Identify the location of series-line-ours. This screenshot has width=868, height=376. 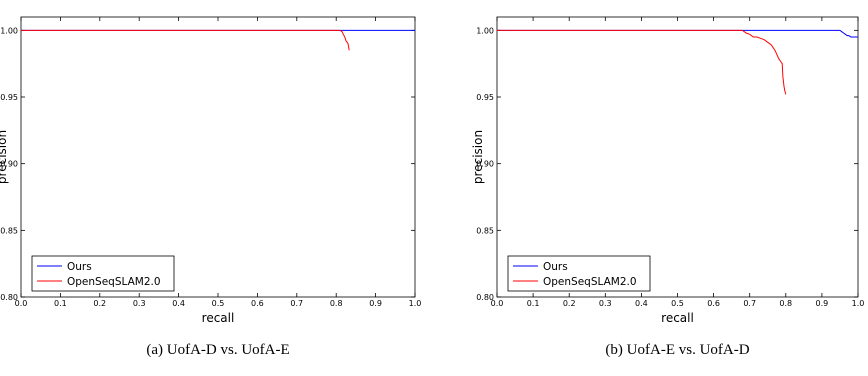
(677, 33).